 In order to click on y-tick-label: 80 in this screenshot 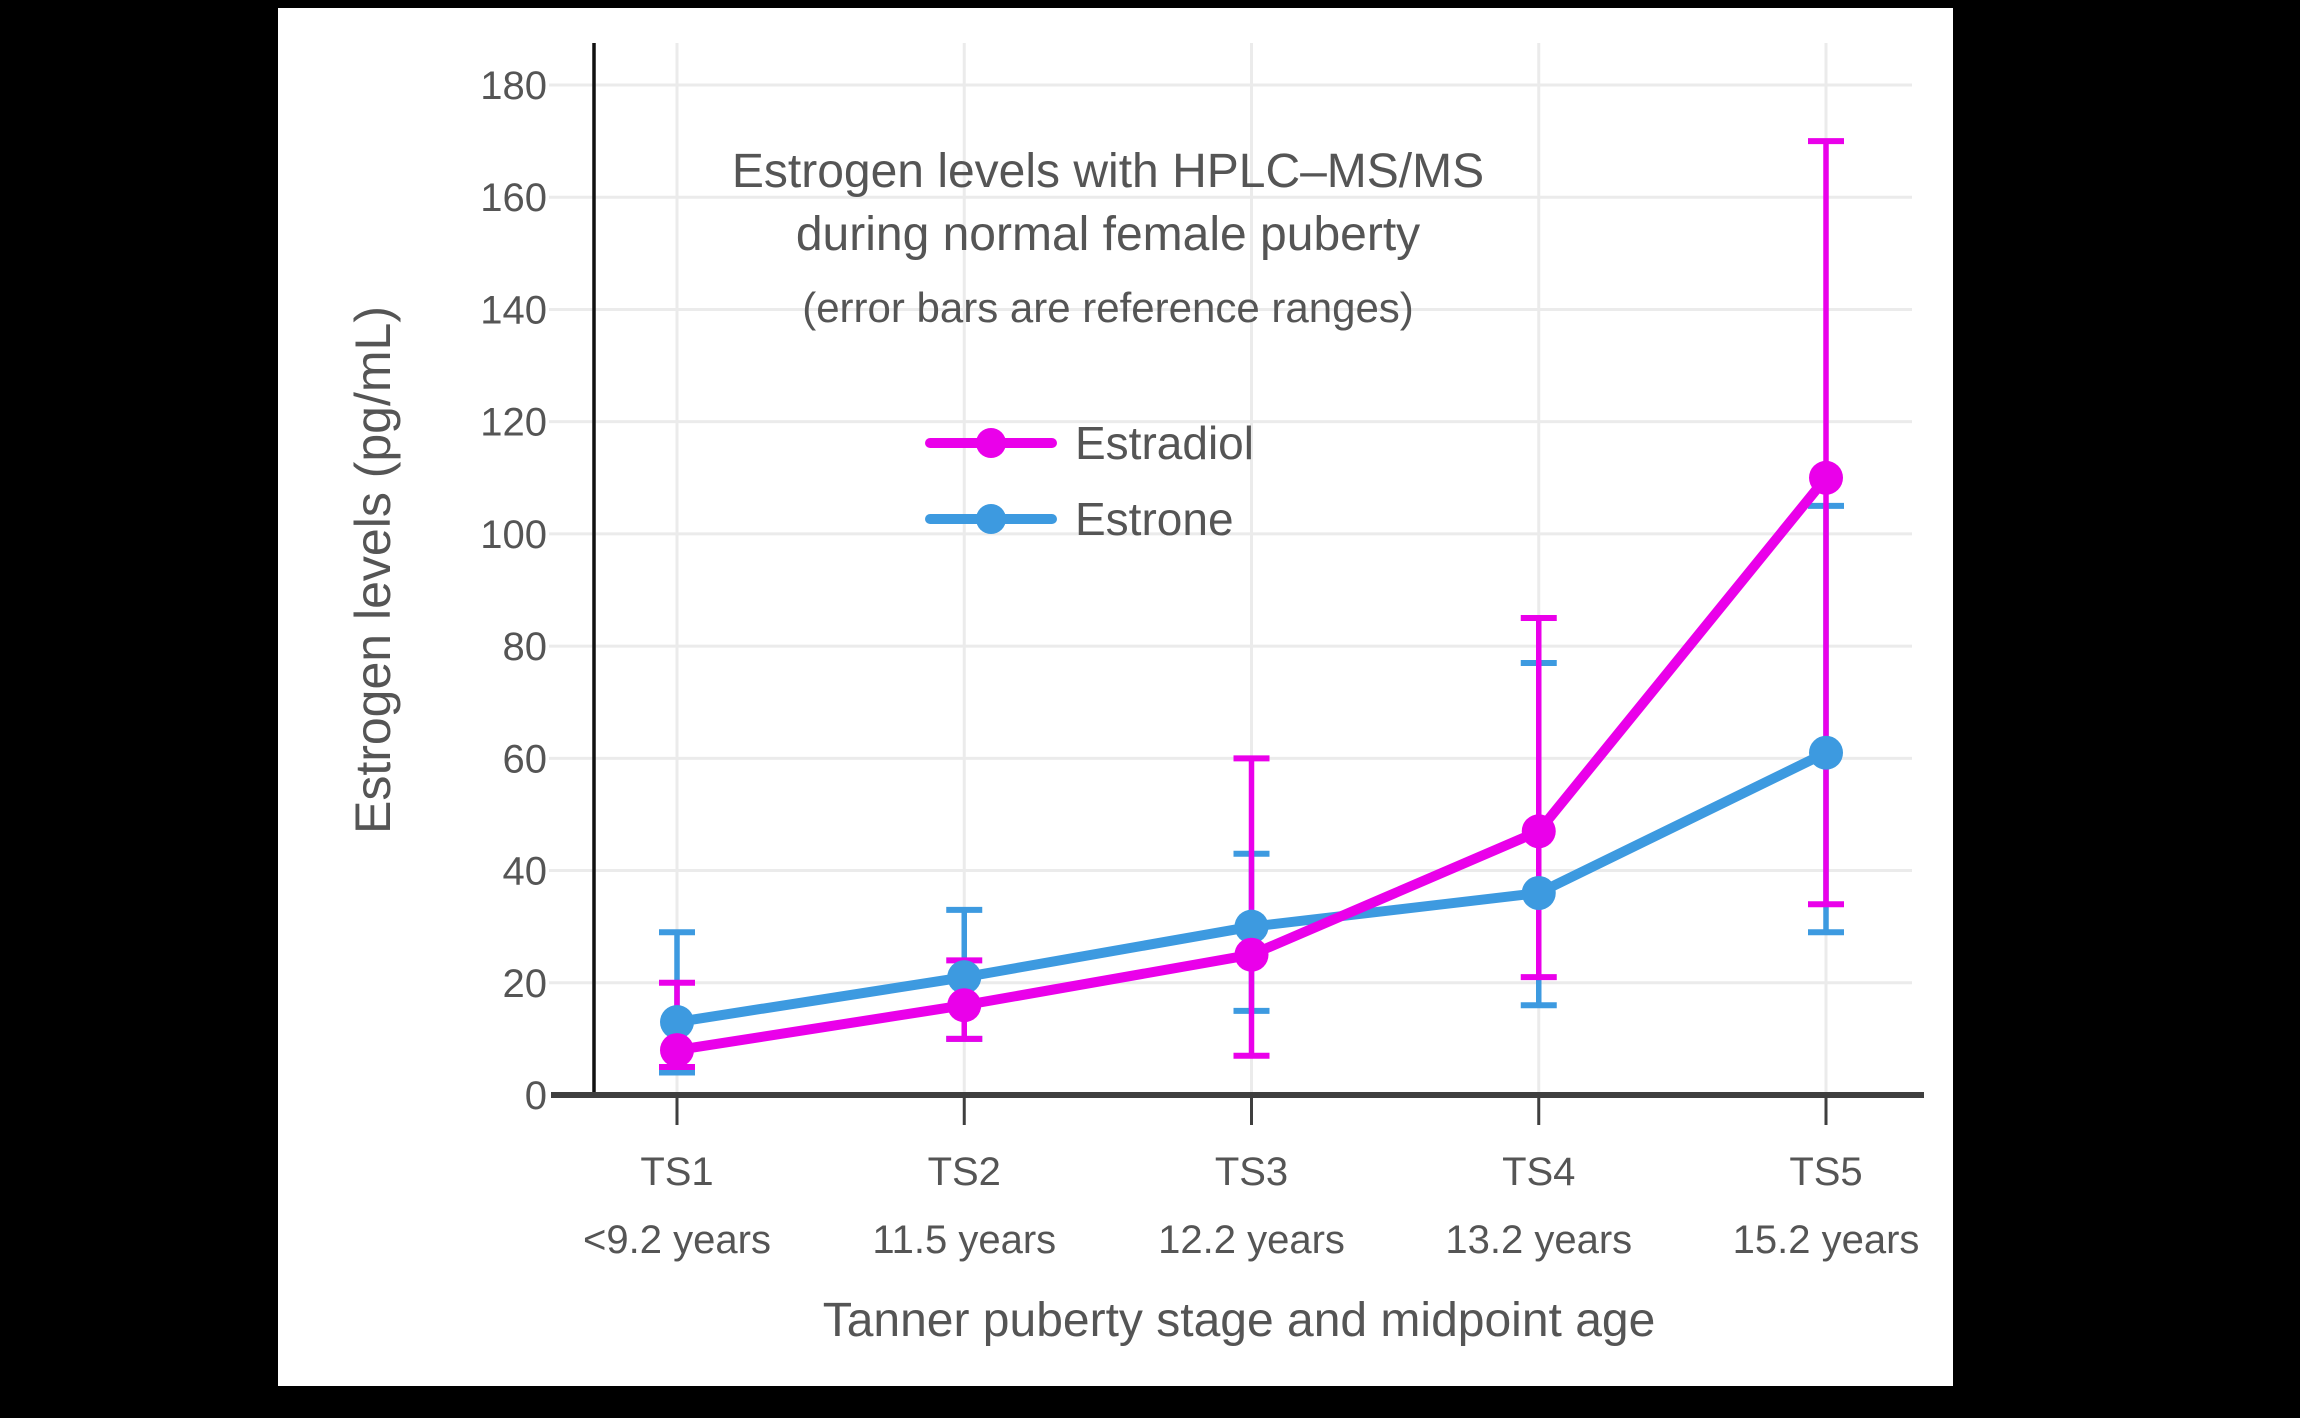, I will do `click(525, 647)`.